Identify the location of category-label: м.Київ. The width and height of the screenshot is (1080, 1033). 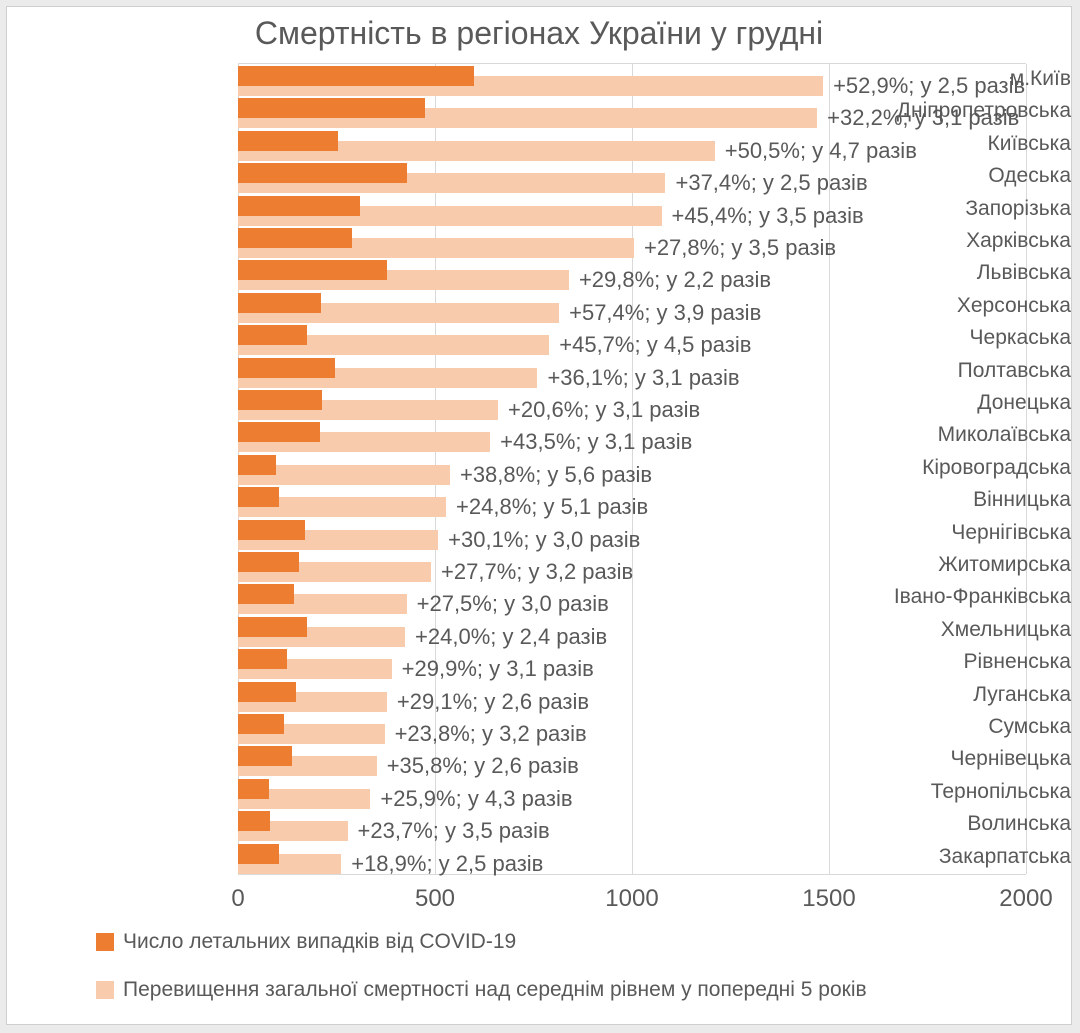
(1040, 78).